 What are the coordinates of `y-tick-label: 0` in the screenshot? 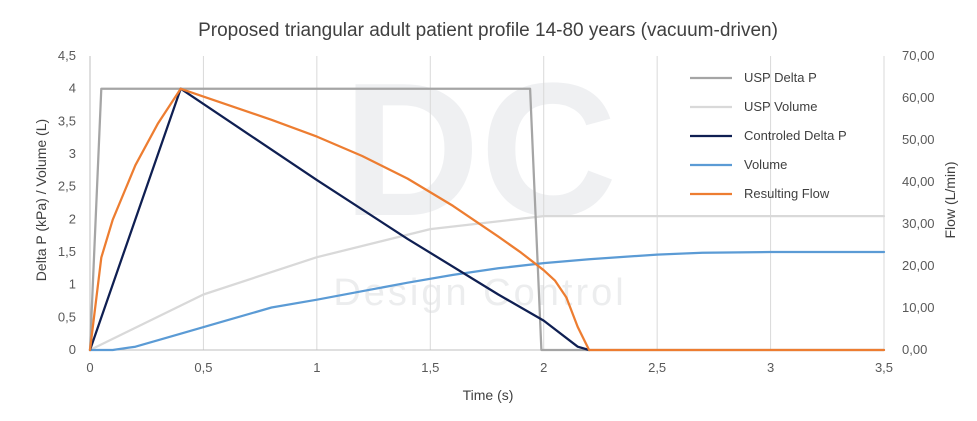 It's located at (72, 349).